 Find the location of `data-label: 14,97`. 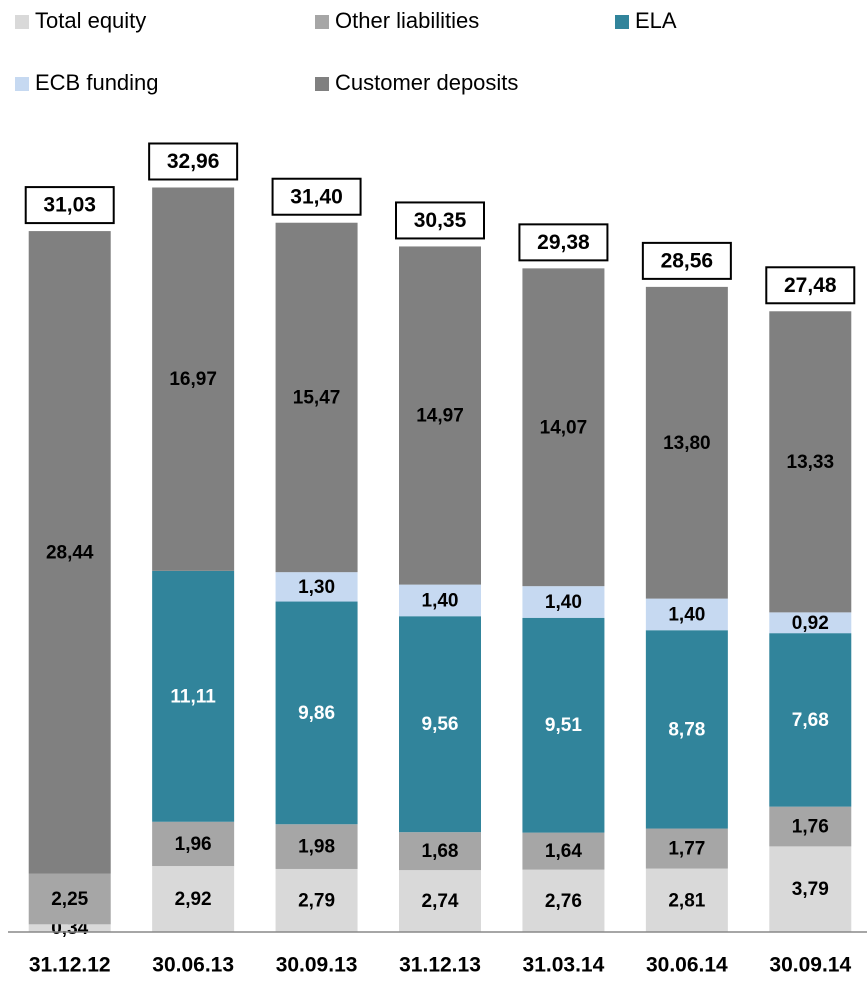

data-label: 14,97 is located at coordinates (440, 416).